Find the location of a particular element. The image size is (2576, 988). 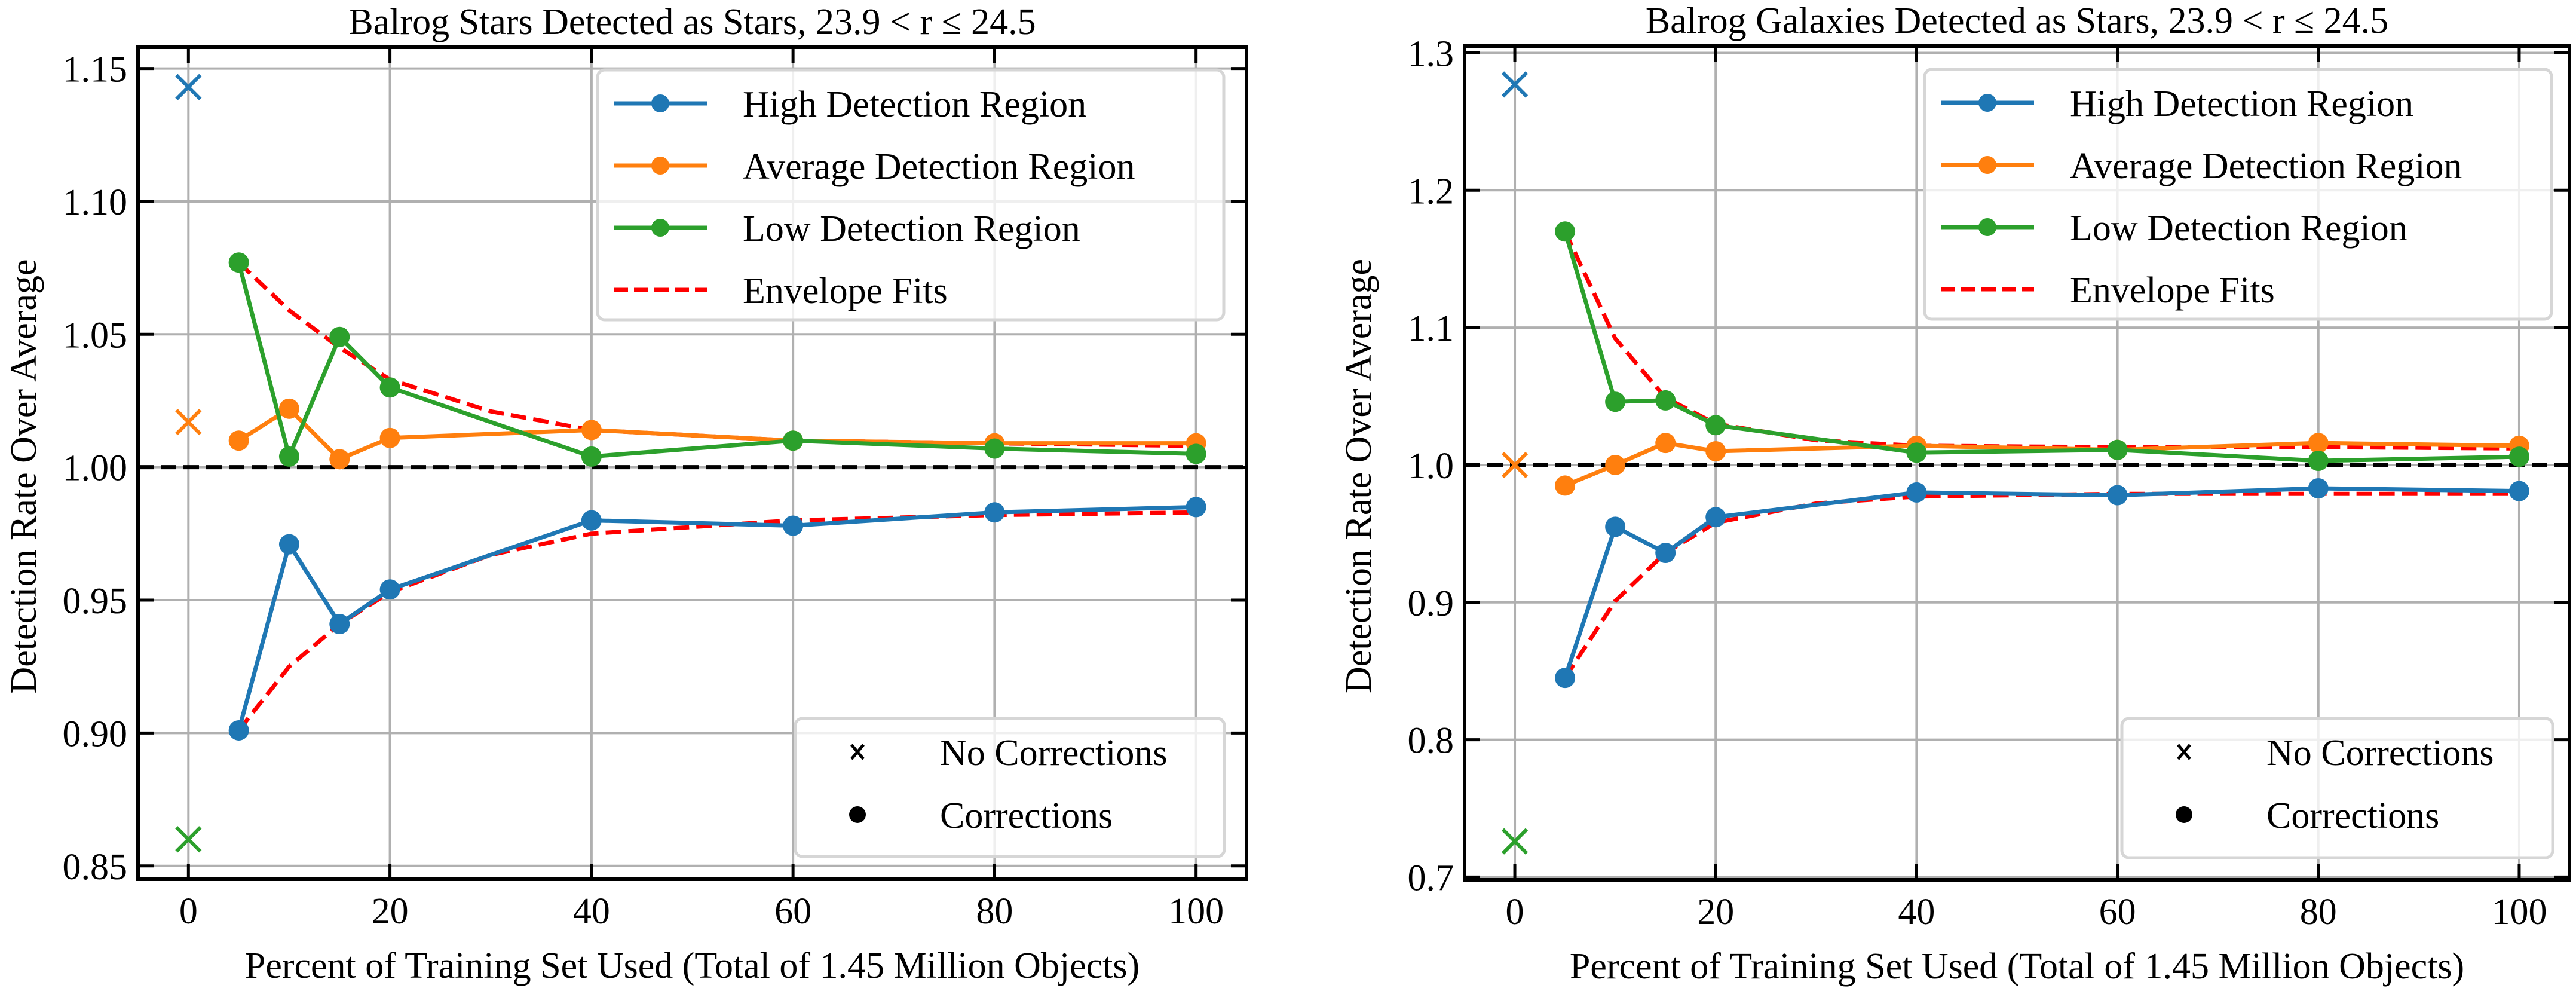

x-tick-label: 40 is located at coordinates (591, 912).